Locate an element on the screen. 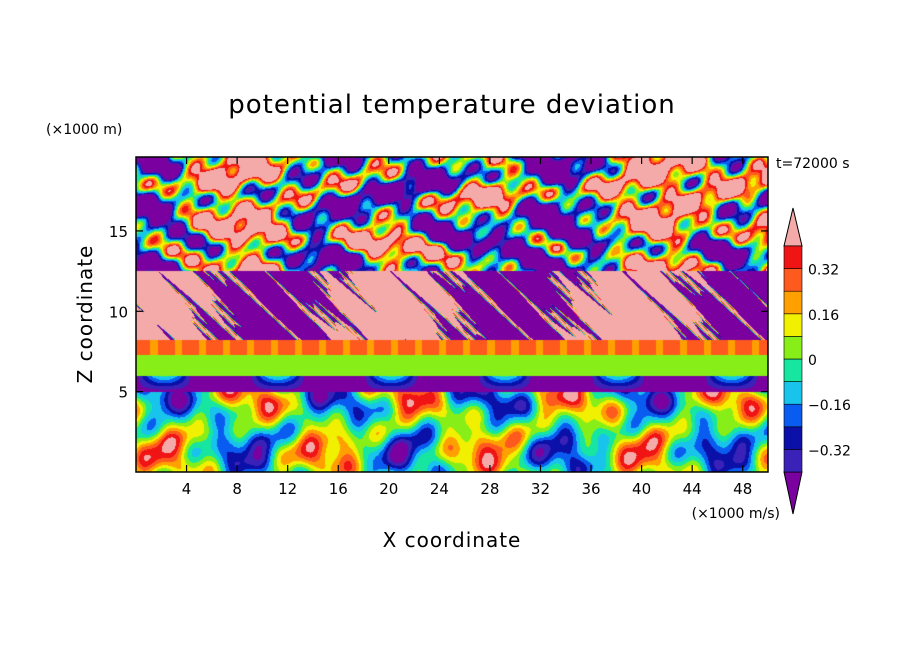 The width and height of the screenshot is (904, 654). x-tick-label: 28 is located at coordinates (489, 489).